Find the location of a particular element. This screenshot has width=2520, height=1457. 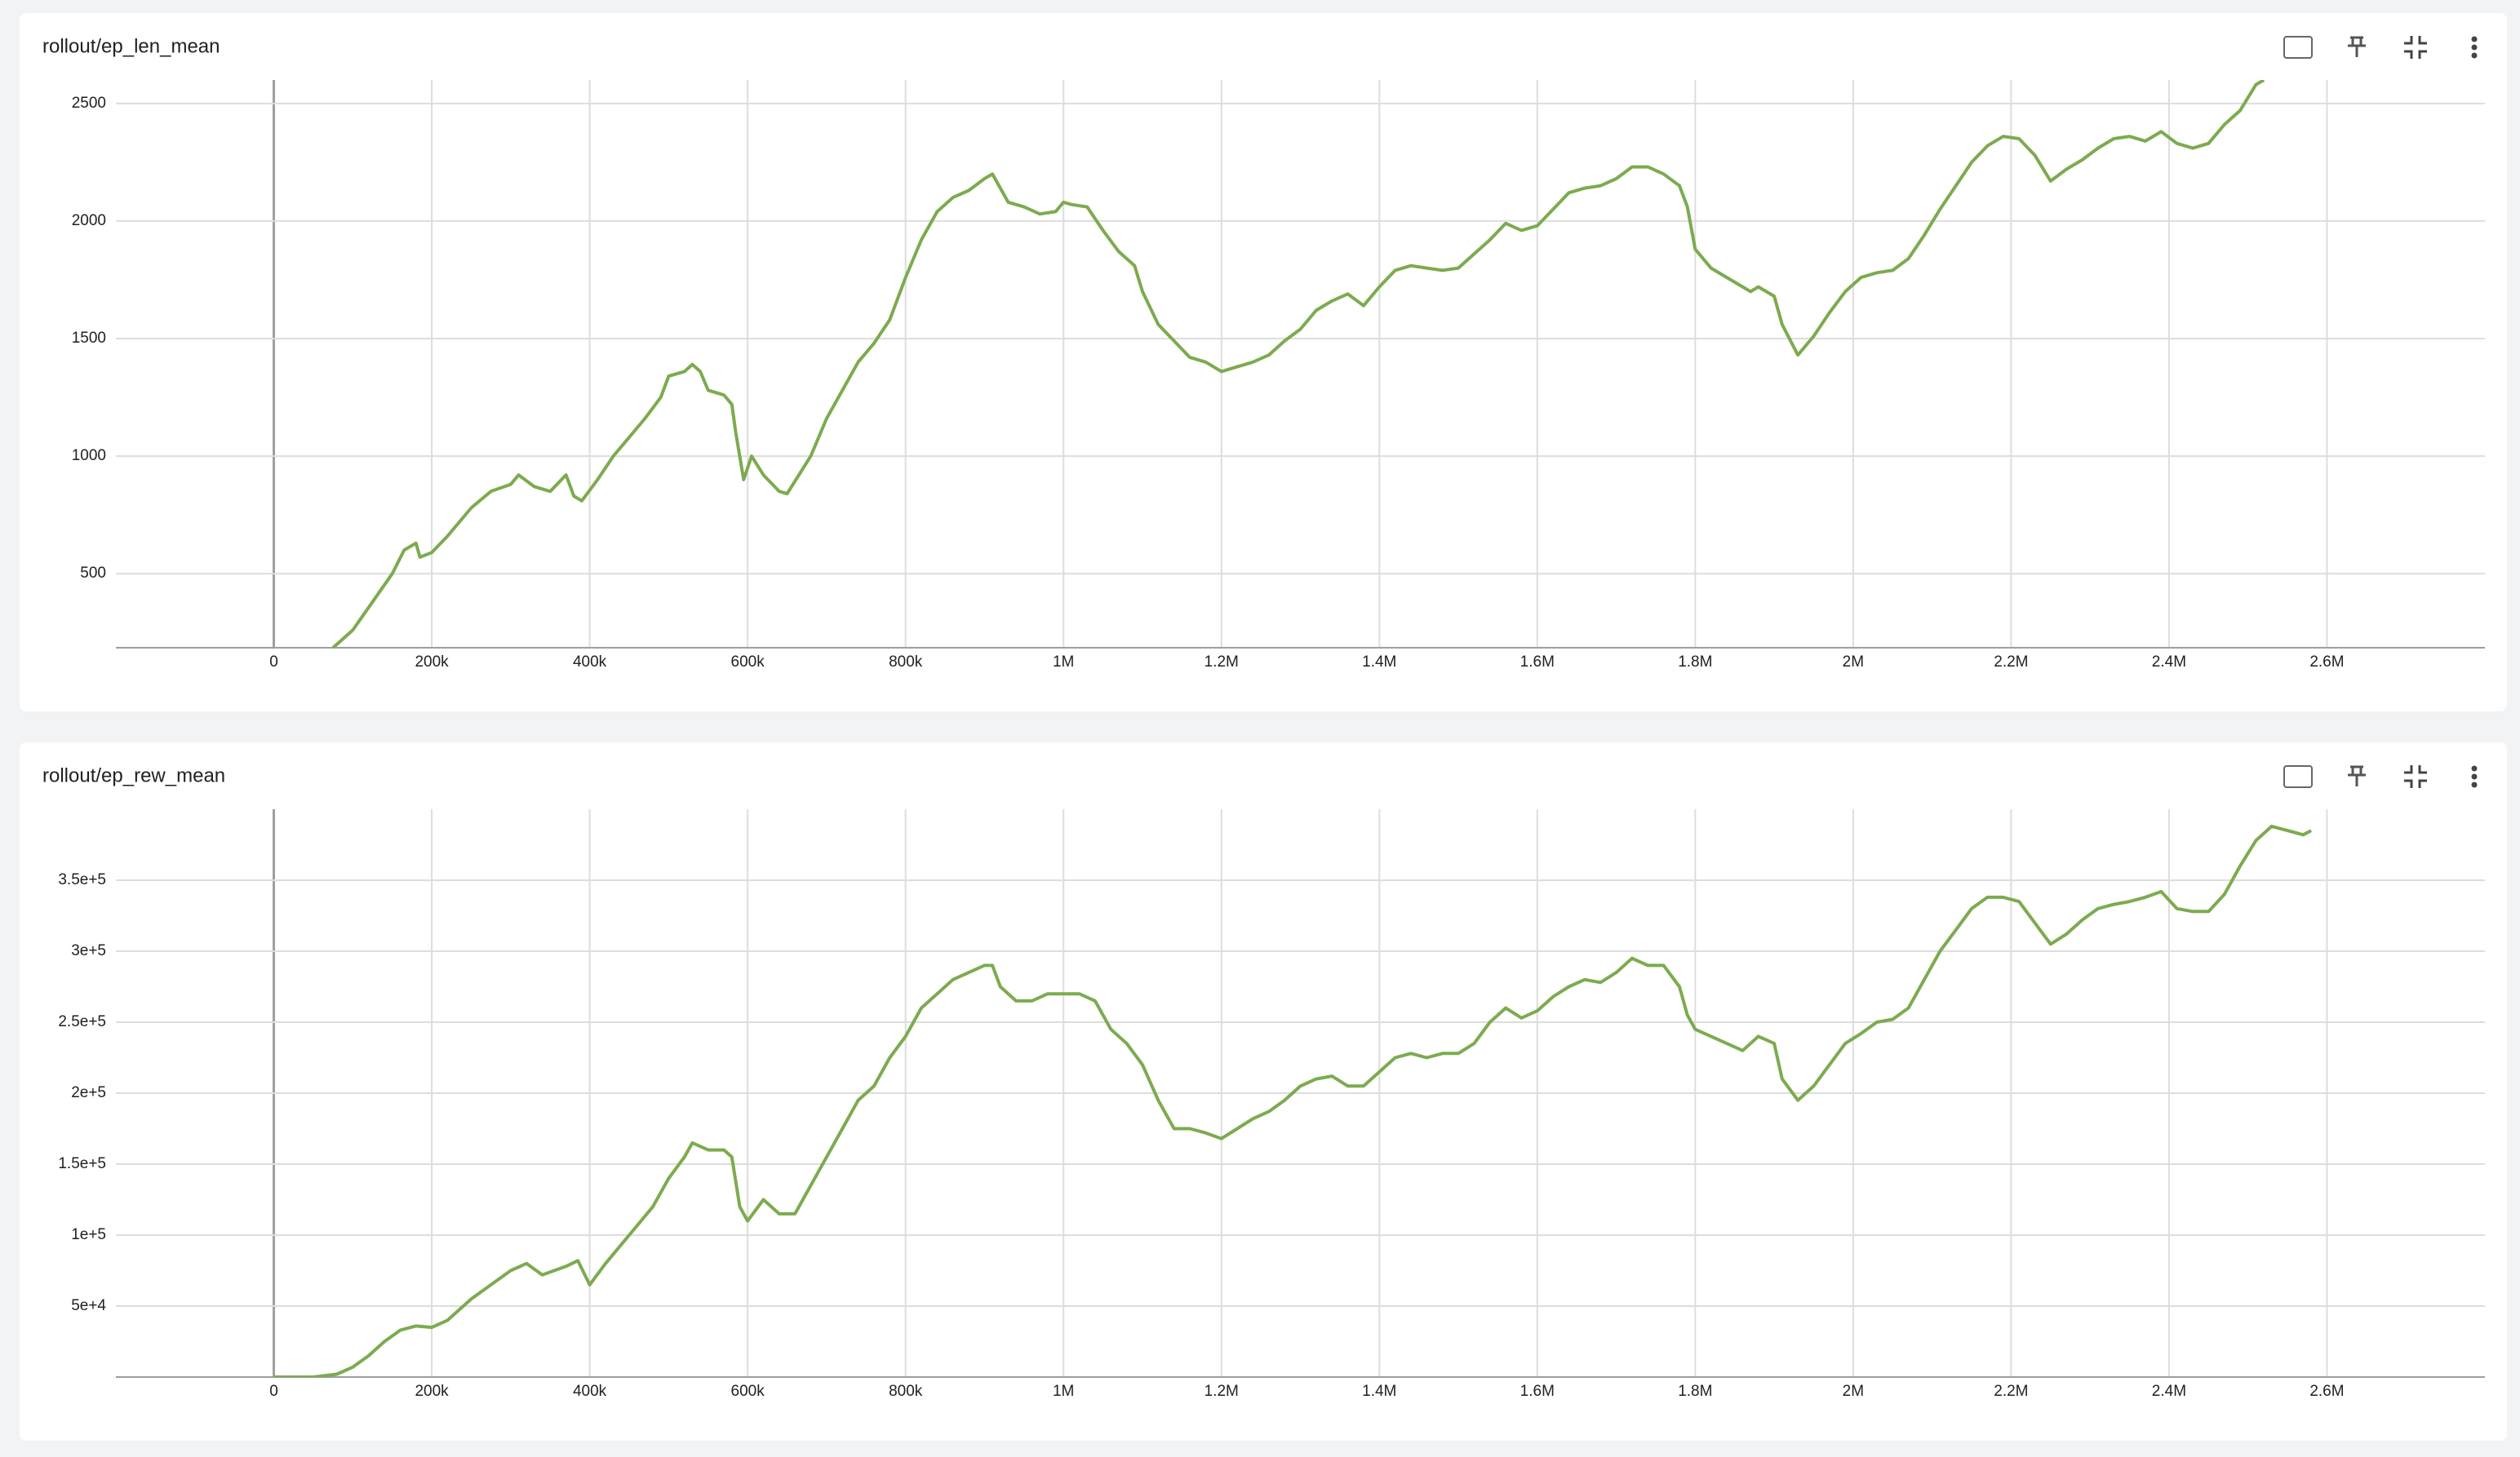

y-tick-label: 1500 is located at coordinates (89, 338).